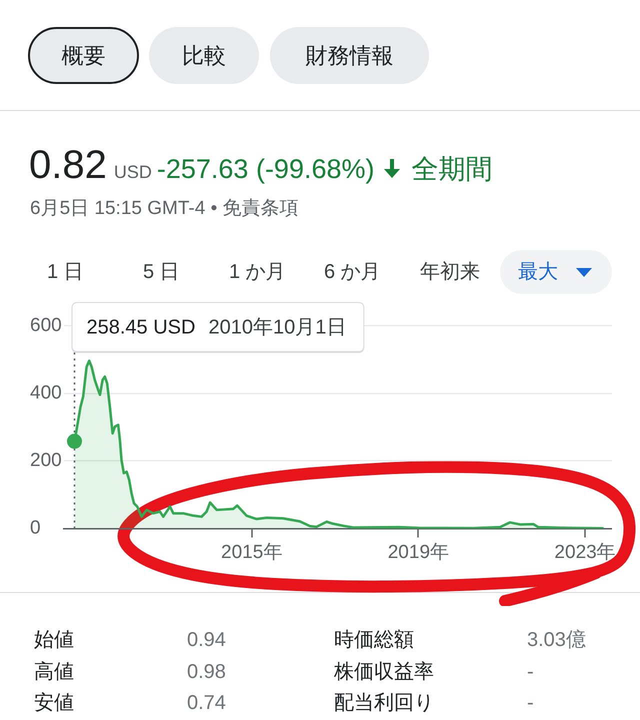 The image size is (640, 720). I want to click on y-tick-label: 0, so click(35, 528).